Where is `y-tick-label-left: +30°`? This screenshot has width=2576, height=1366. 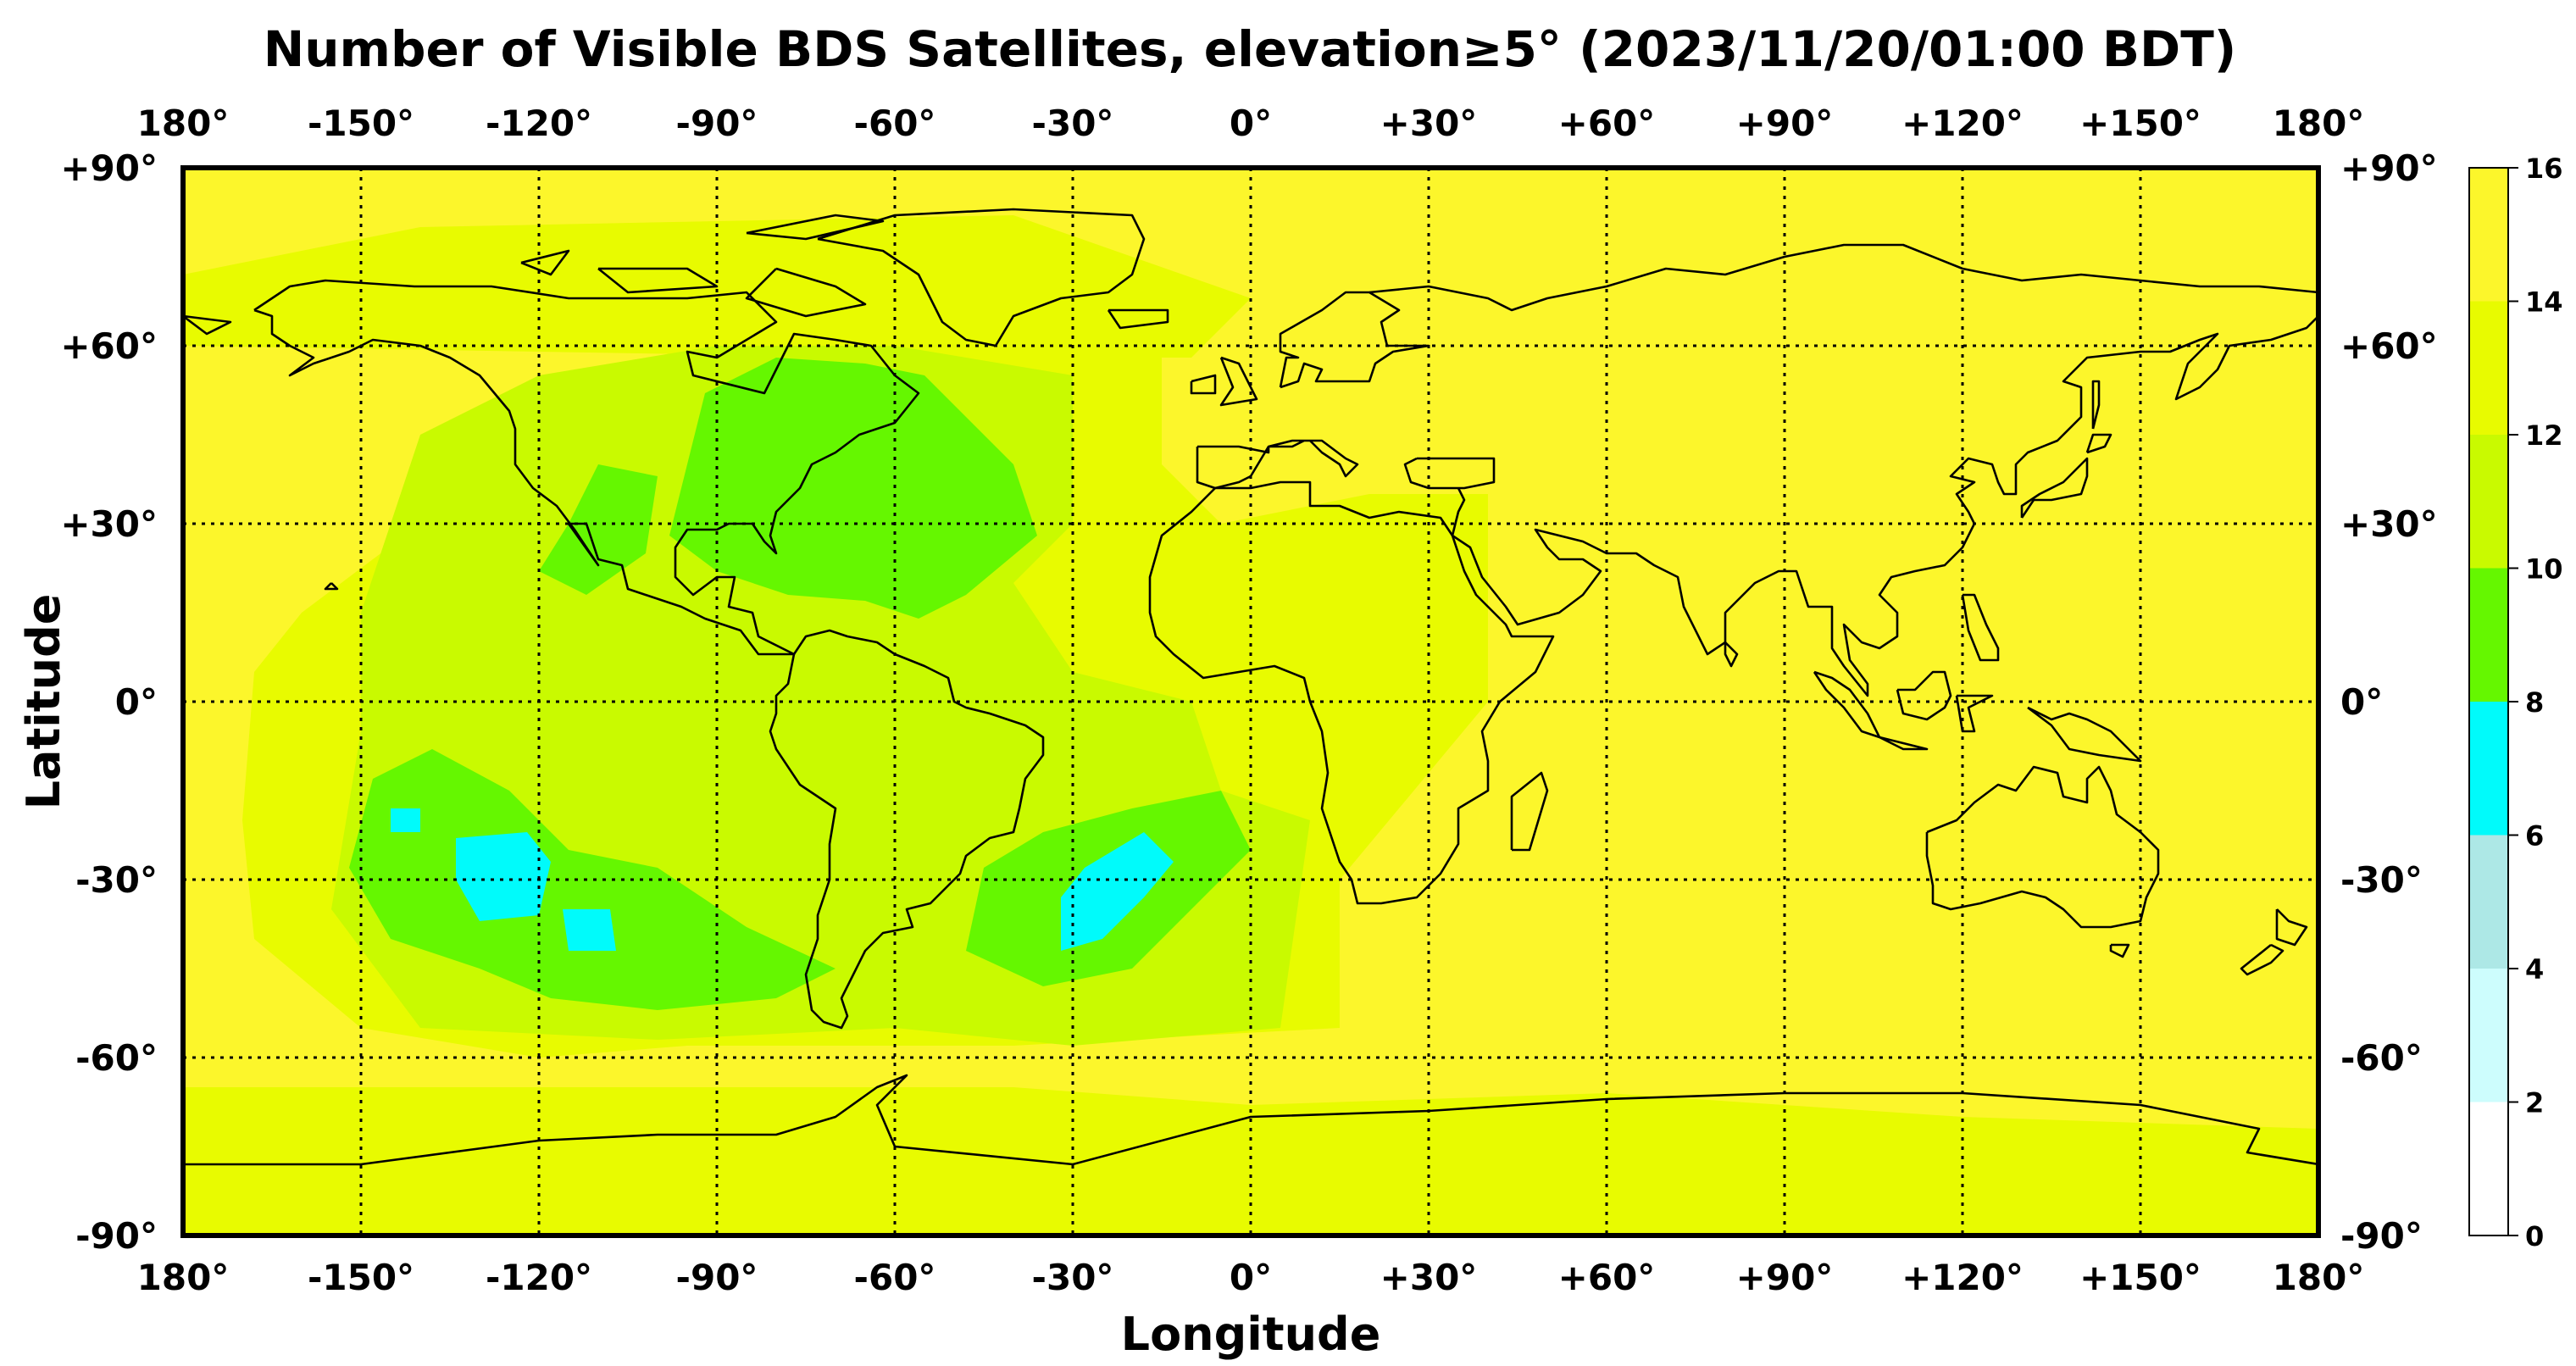
y-tick-label-left: +30° is located at coordinates (109, 524).